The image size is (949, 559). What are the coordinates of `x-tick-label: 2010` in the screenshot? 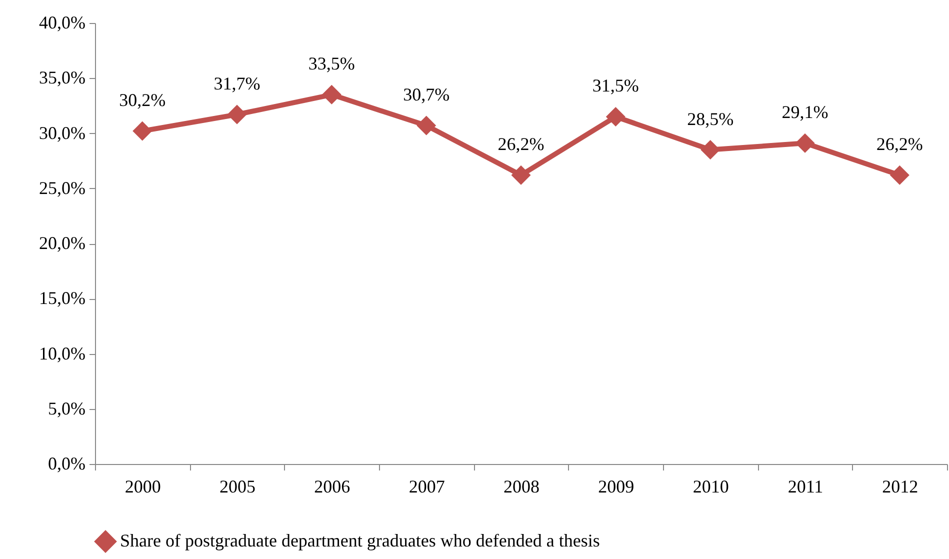 It's located at (710, 486).